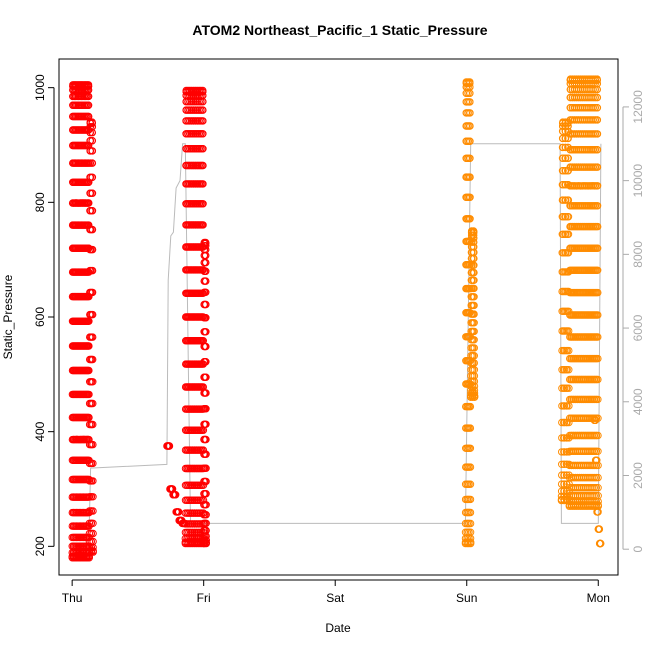 The height and width of the screenshot is (650, 650). I want to click on y-tick-label: 1000, so click(40, 87).